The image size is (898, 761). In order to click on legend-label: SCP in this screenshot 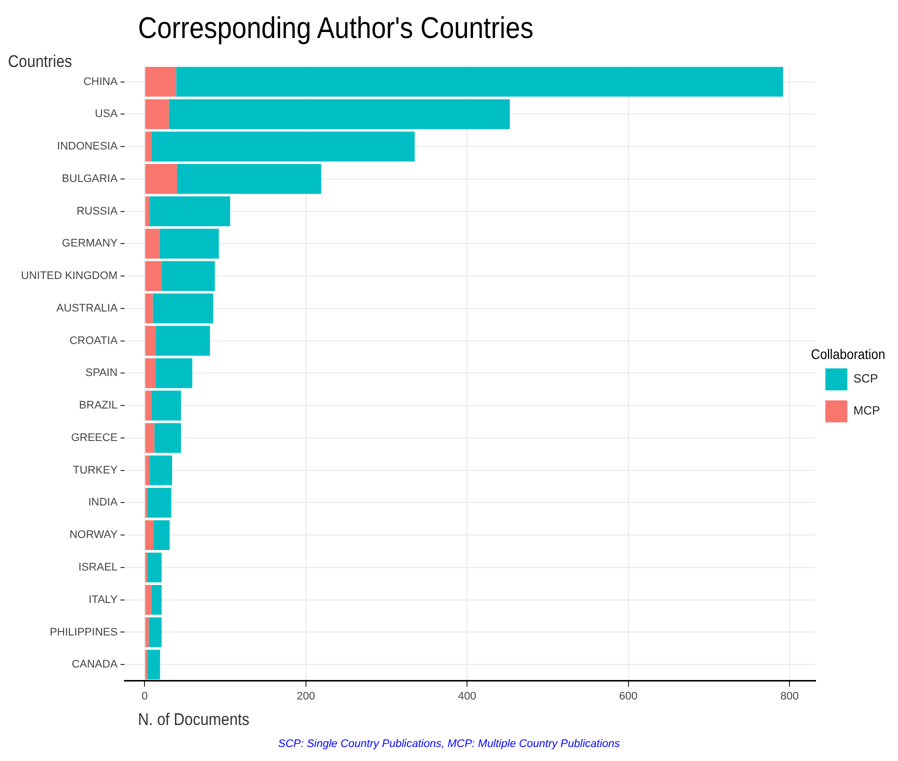, I will do `click(865, 379)`.